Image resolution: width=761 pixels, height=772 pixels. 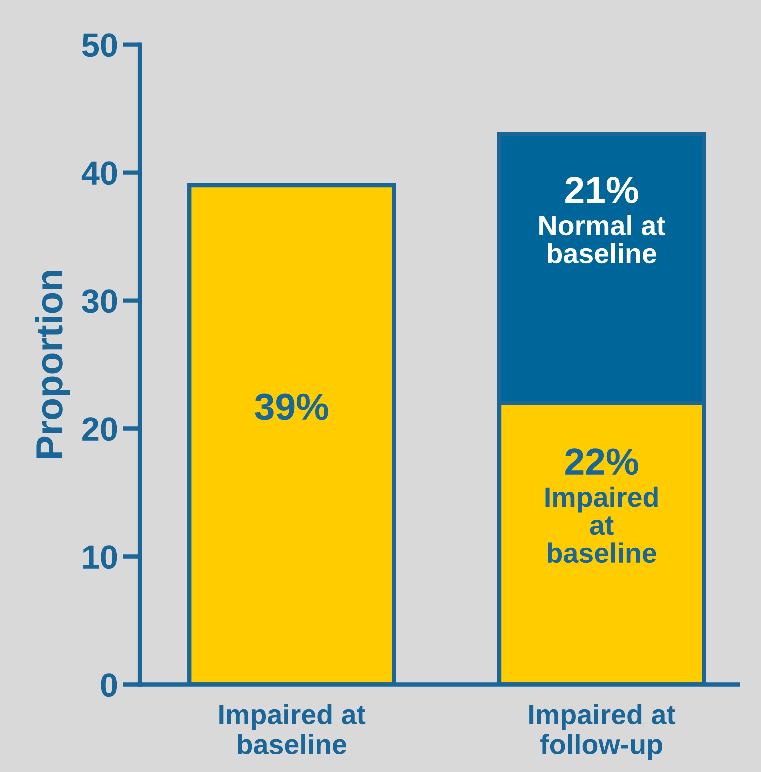 What do you see at coordinates (291, 407) in the screenshot?
I see `data-label: 39%` at bounding box center [291, 407].